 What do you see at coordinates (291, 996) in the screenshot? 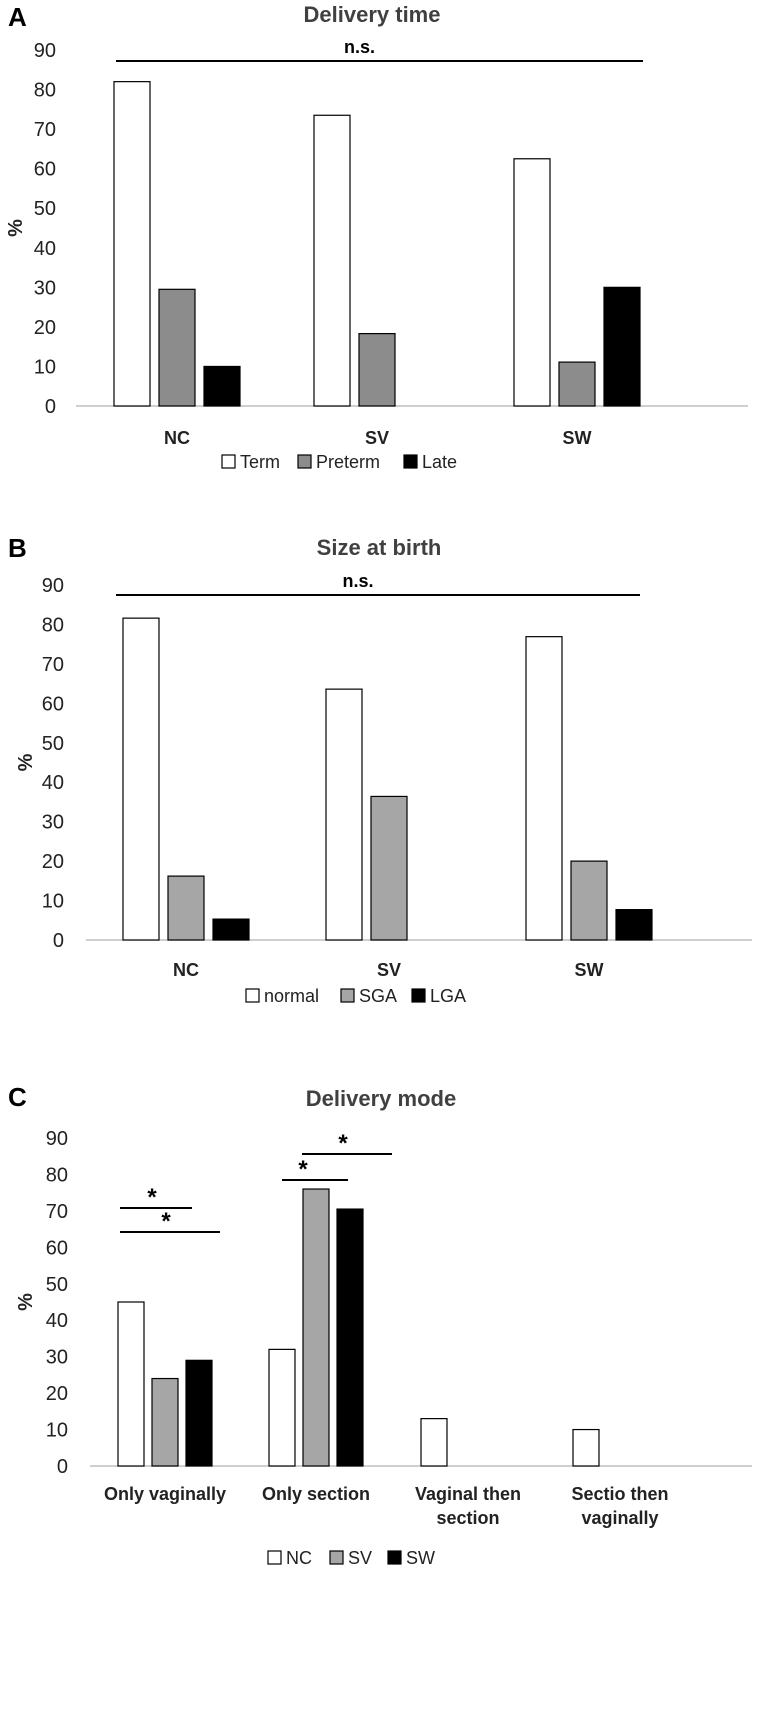
I see `legend-label-normal: normal` at bounding box center [291, 996].